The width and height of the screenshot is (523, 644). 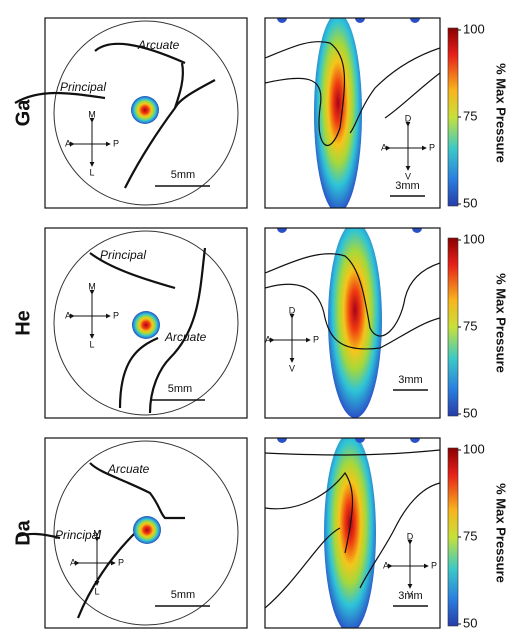 I want to click on row-label: Da, so click(x=23, y=532).